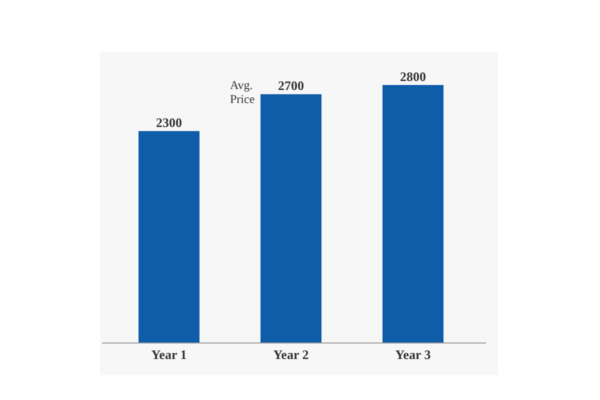 The image size is (600, 400). Describe the element at coordinates (242, 92) in the screenshot. I see `y-axis-title: Avg. Price` at that location.